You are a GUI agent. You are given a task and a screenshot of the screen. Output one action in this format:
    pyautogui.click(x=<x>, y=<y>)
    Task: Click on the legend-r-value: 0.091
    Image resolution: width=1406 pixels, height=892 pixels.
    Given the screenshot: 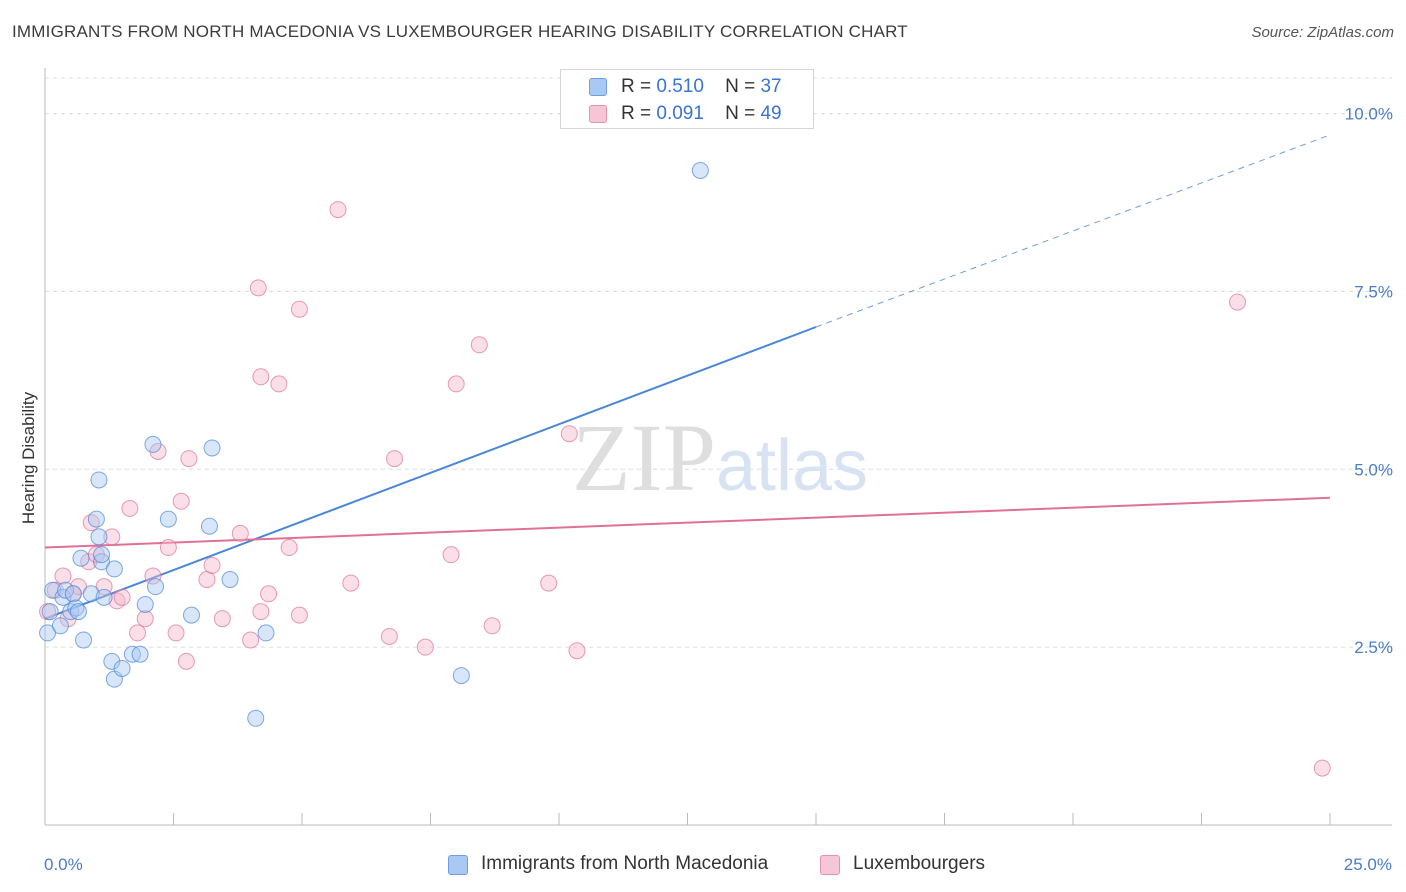 What is the action you would take?
    pyautogui.click(x=680, y=113)
    